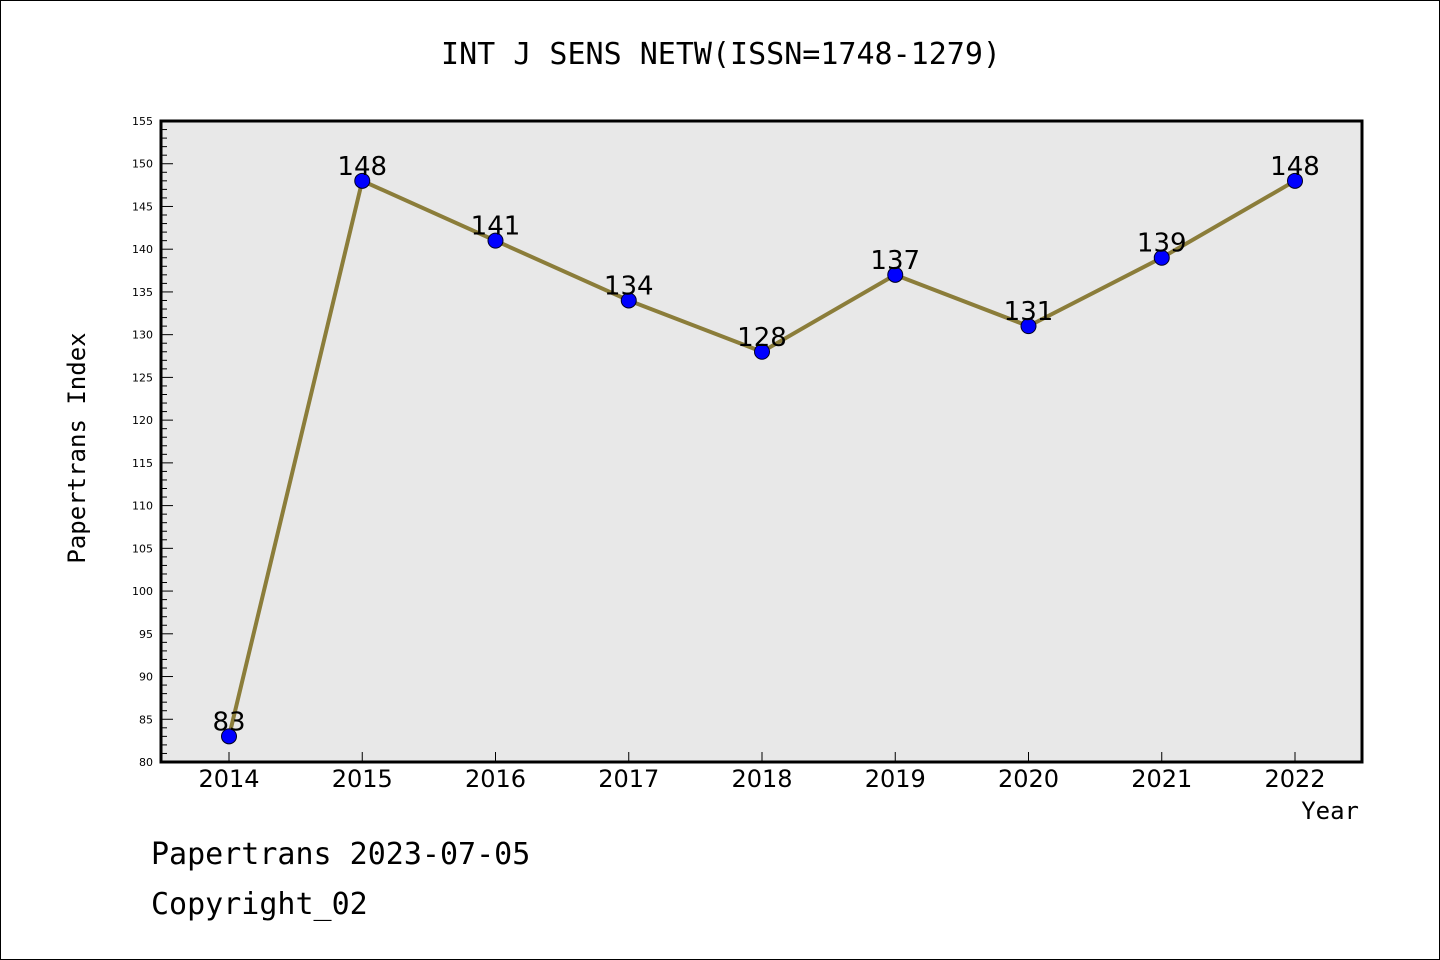  I want to click on data-label: 137, so click(895, 261).